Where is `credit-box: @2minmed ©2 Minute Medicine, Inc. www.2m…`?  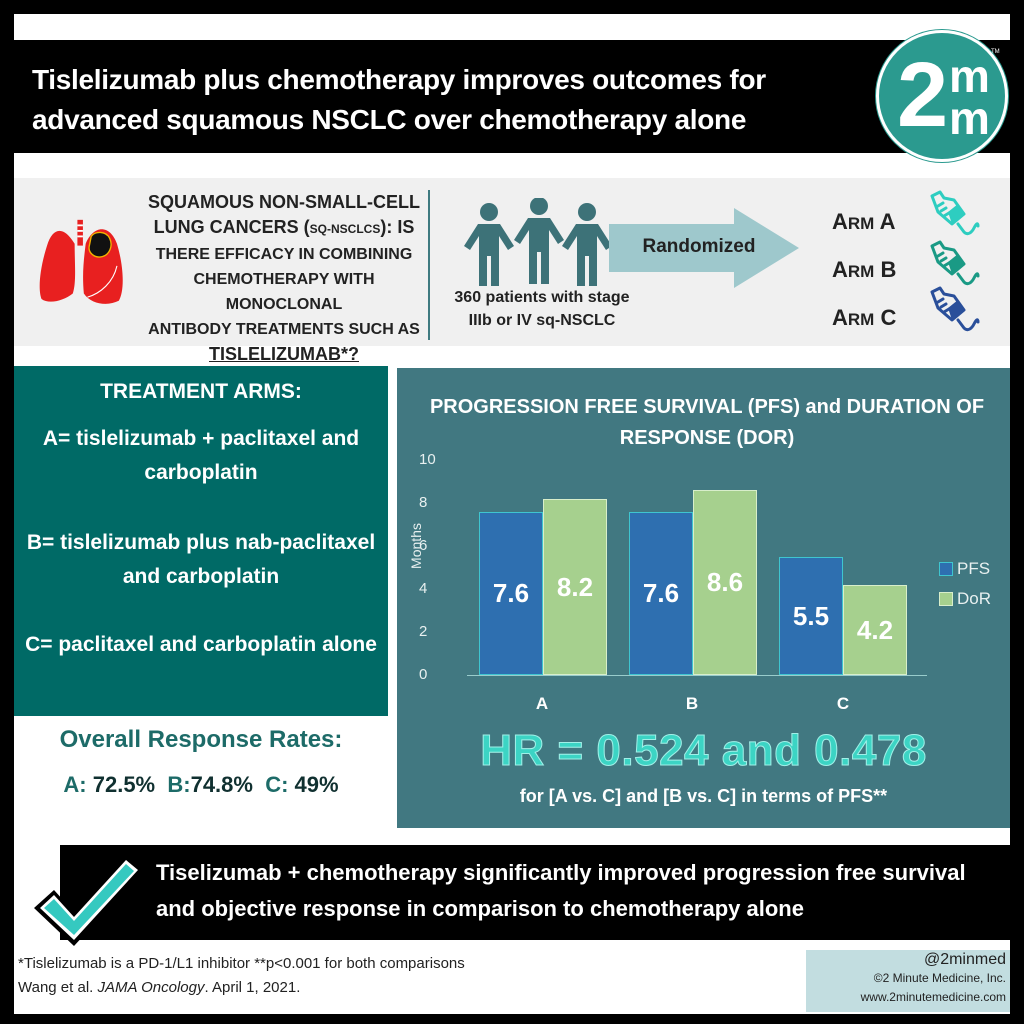
credit-box: @2minmed ©2 Minute Medicine, Inc. www.2m… is located at coordinates (908, 981).